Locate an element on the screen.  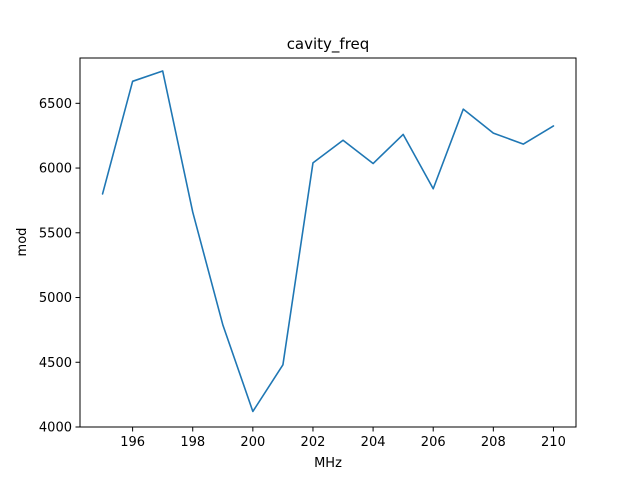
y-tick-label: 4000 is located at coordinates (55, 428).